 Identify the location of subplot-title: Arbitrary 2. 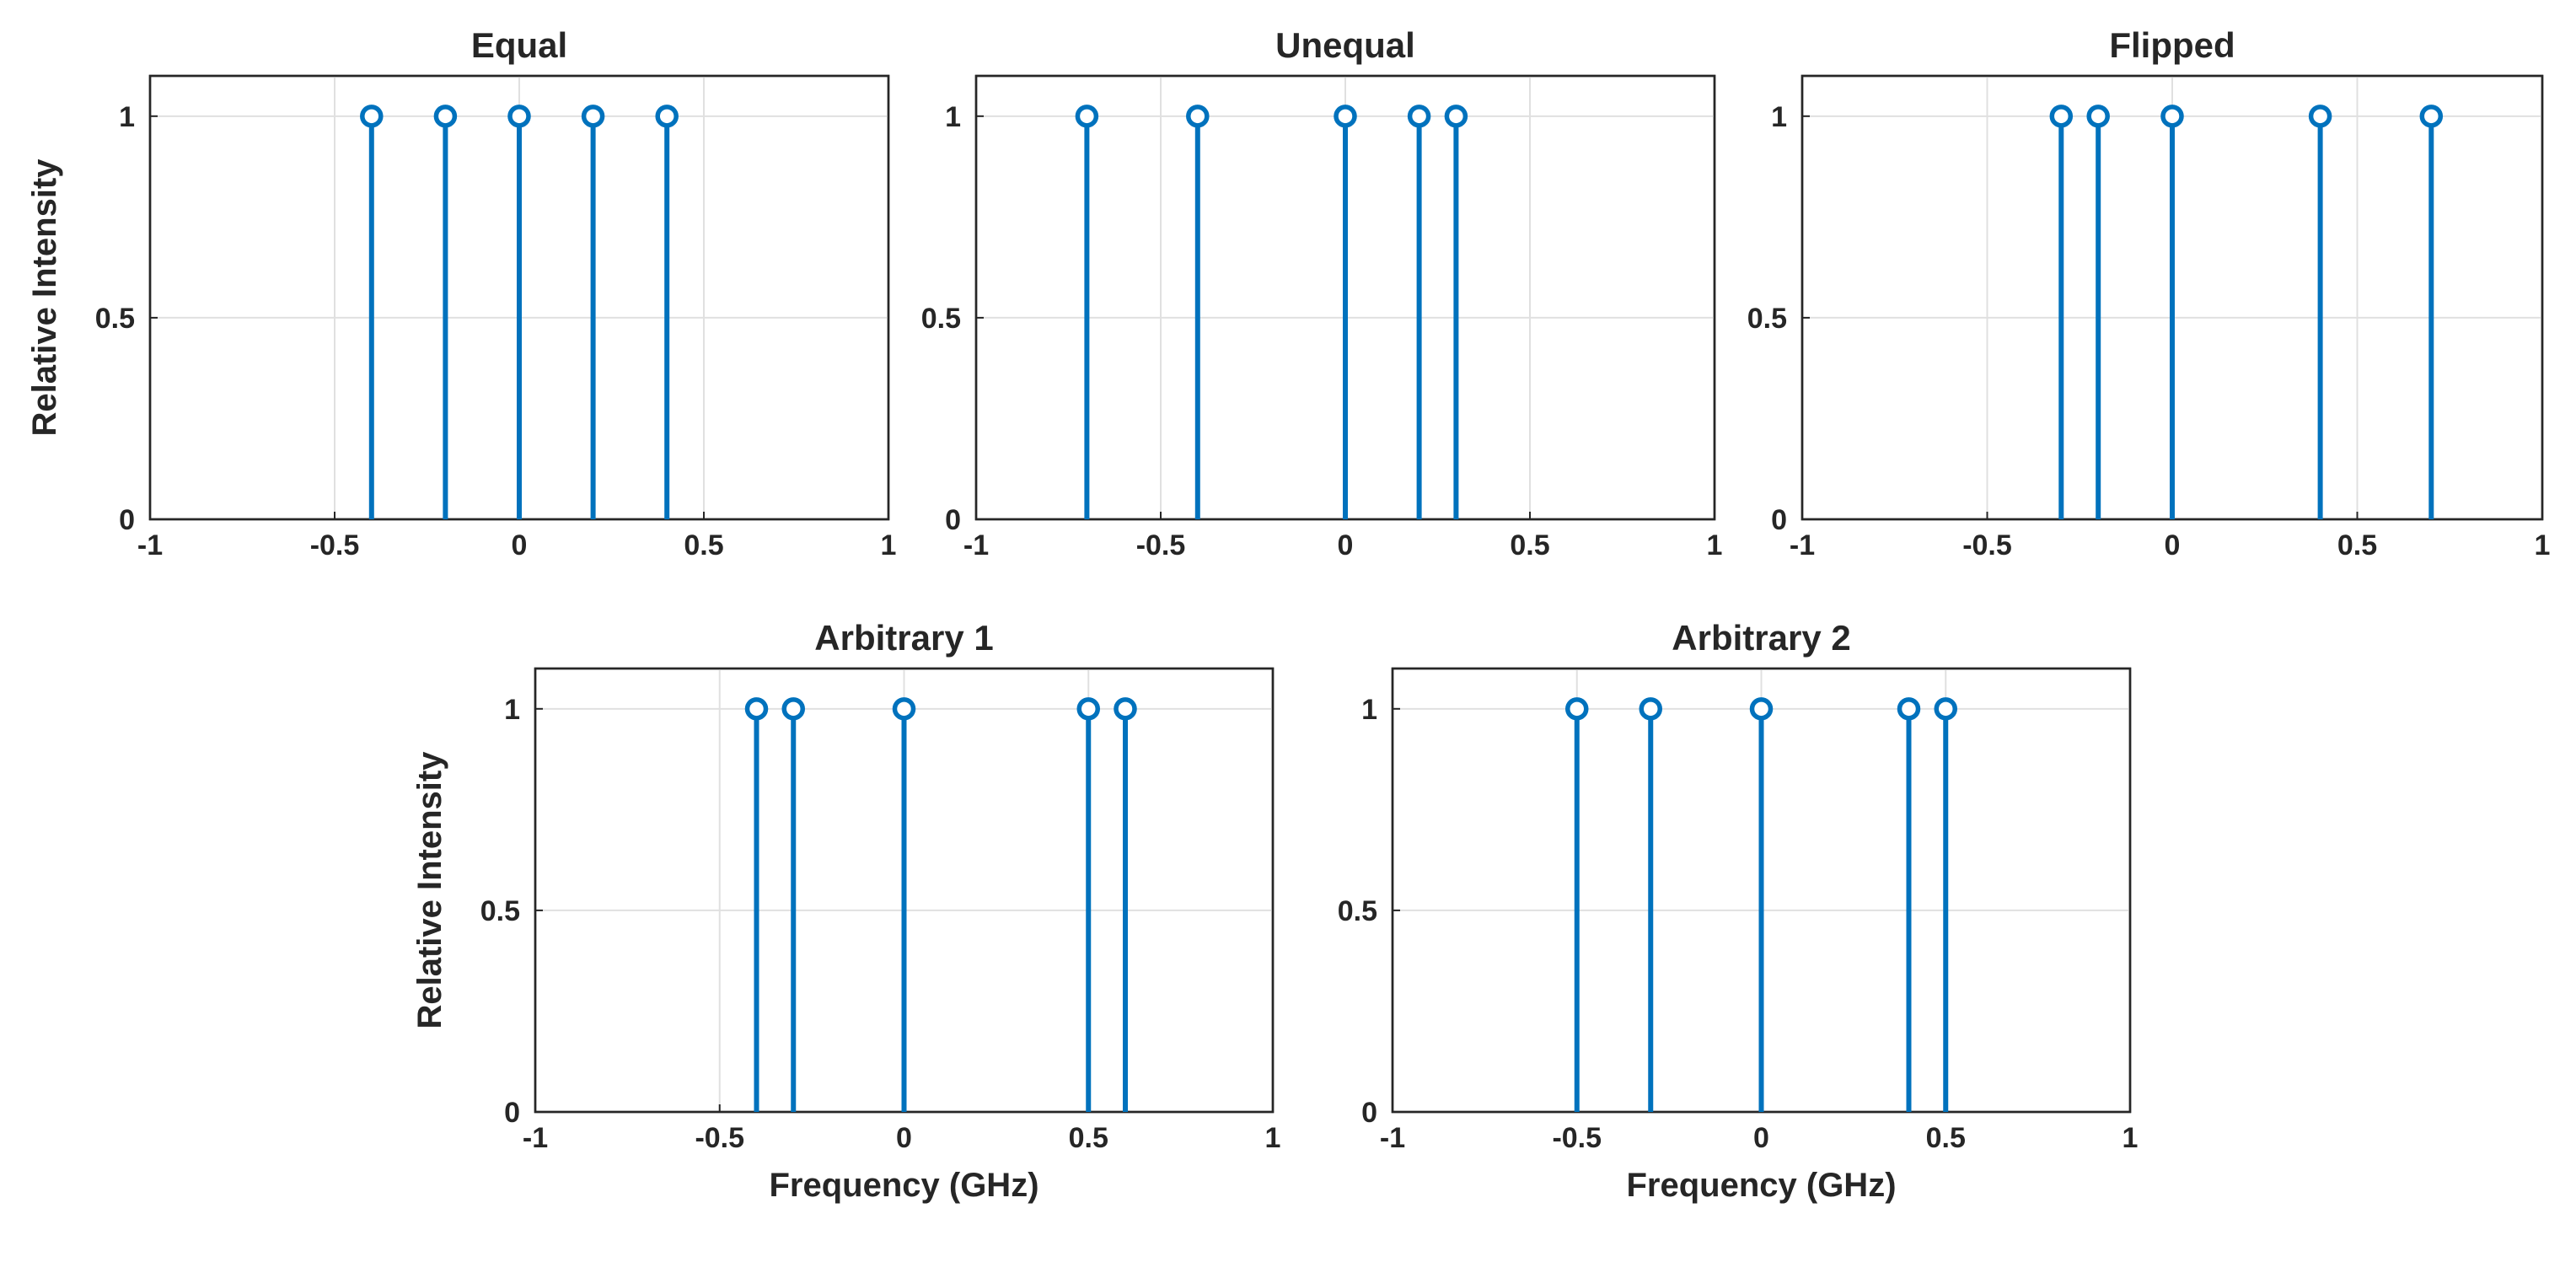
(1761, 638).